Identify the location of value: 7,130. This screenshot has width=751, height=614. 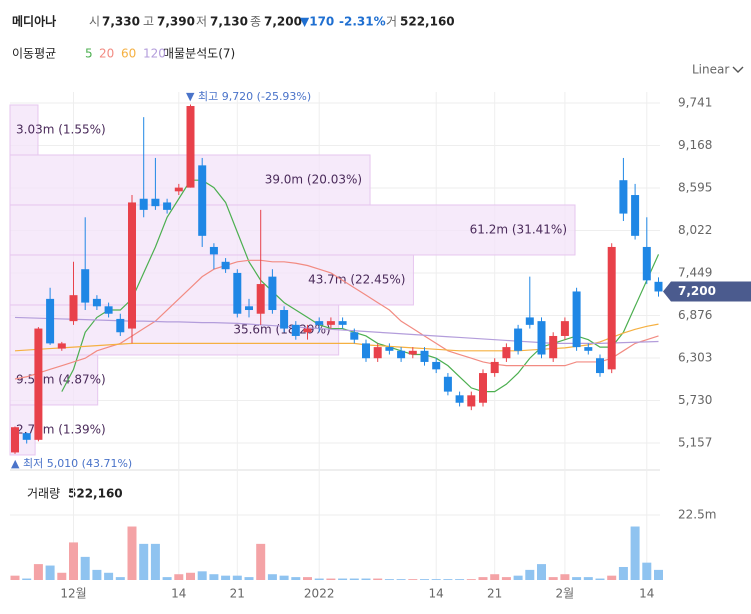
(229, 22).